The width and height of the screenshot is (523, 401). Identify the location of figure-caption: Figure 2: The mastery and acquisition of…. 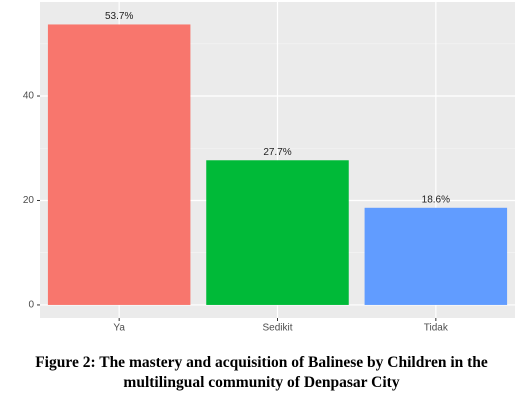
(261, 372).